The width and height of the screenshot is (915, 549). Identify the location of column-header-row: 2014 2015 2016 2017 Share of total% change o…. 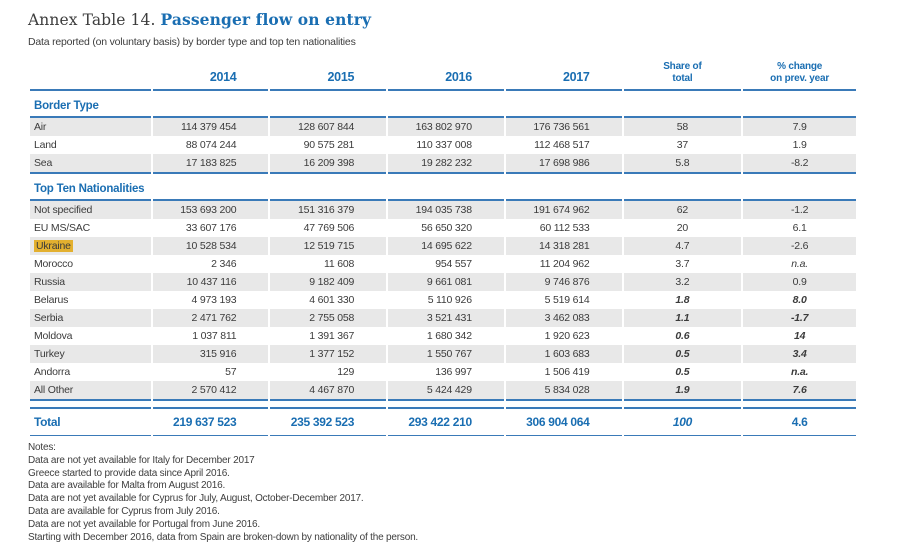
(443, 74).